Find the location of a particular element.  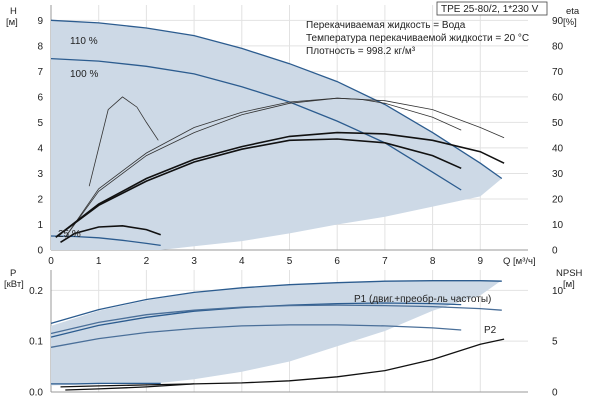

p1-series-label: P1 (двиг.+преобр-ль частоты) is located at coordinates (422, 299).